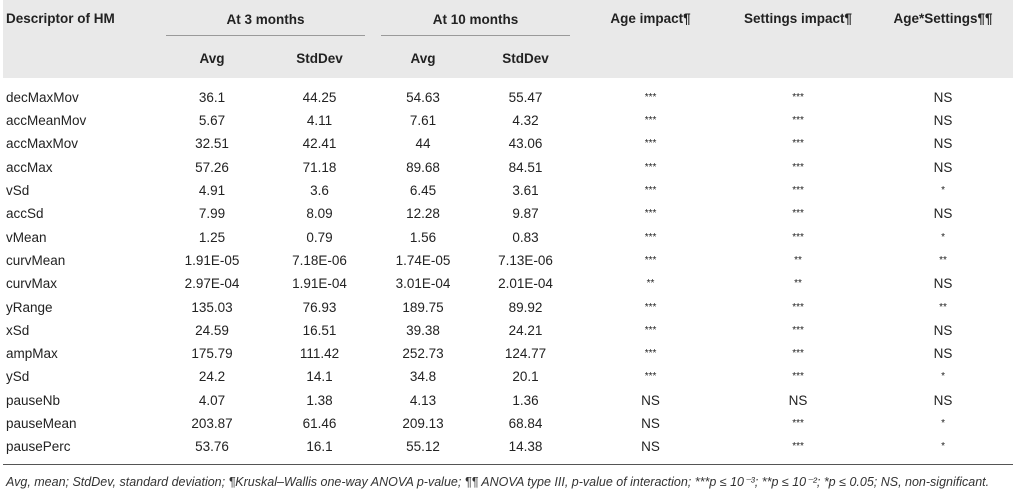 Image resolution: width=1017 pixels, height=496 pixels. Describe the element at coordinates (423, 58) in the screenshot. I see `header-avg-10: Avg` at that location.